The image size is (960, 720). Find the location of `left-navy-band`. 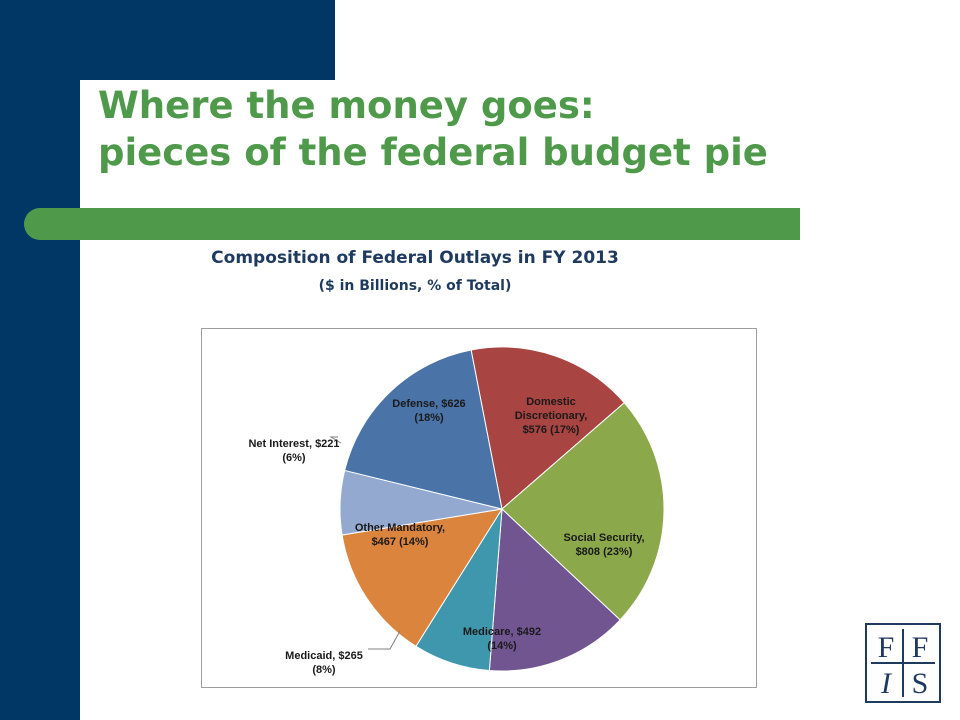

left-navy-band is located at coordinates (40, 360).